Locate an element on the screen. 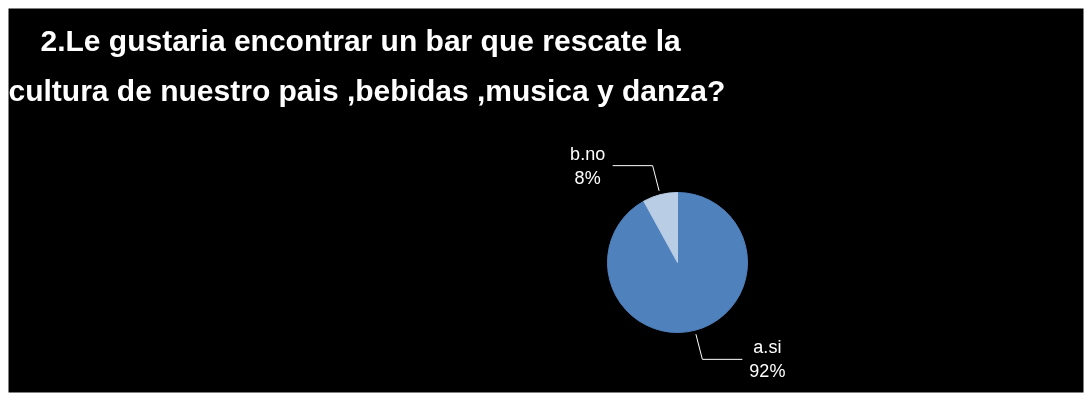  chart-title: 2.Le gustaria encontrar un bar que rescate la cultura de nuestro pais ,bebidas ,musica y danza? is located at coordinates (367, 65).